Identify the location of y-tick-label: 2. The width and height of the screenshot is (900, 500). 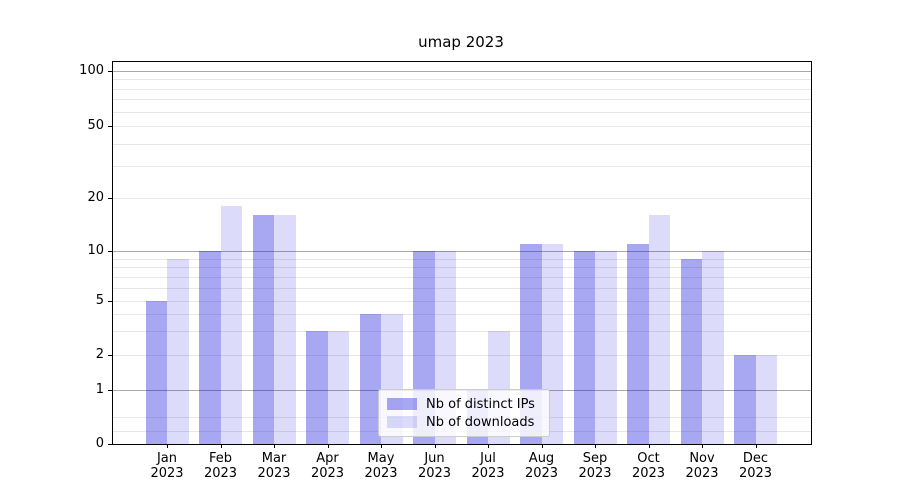
(99, 354).